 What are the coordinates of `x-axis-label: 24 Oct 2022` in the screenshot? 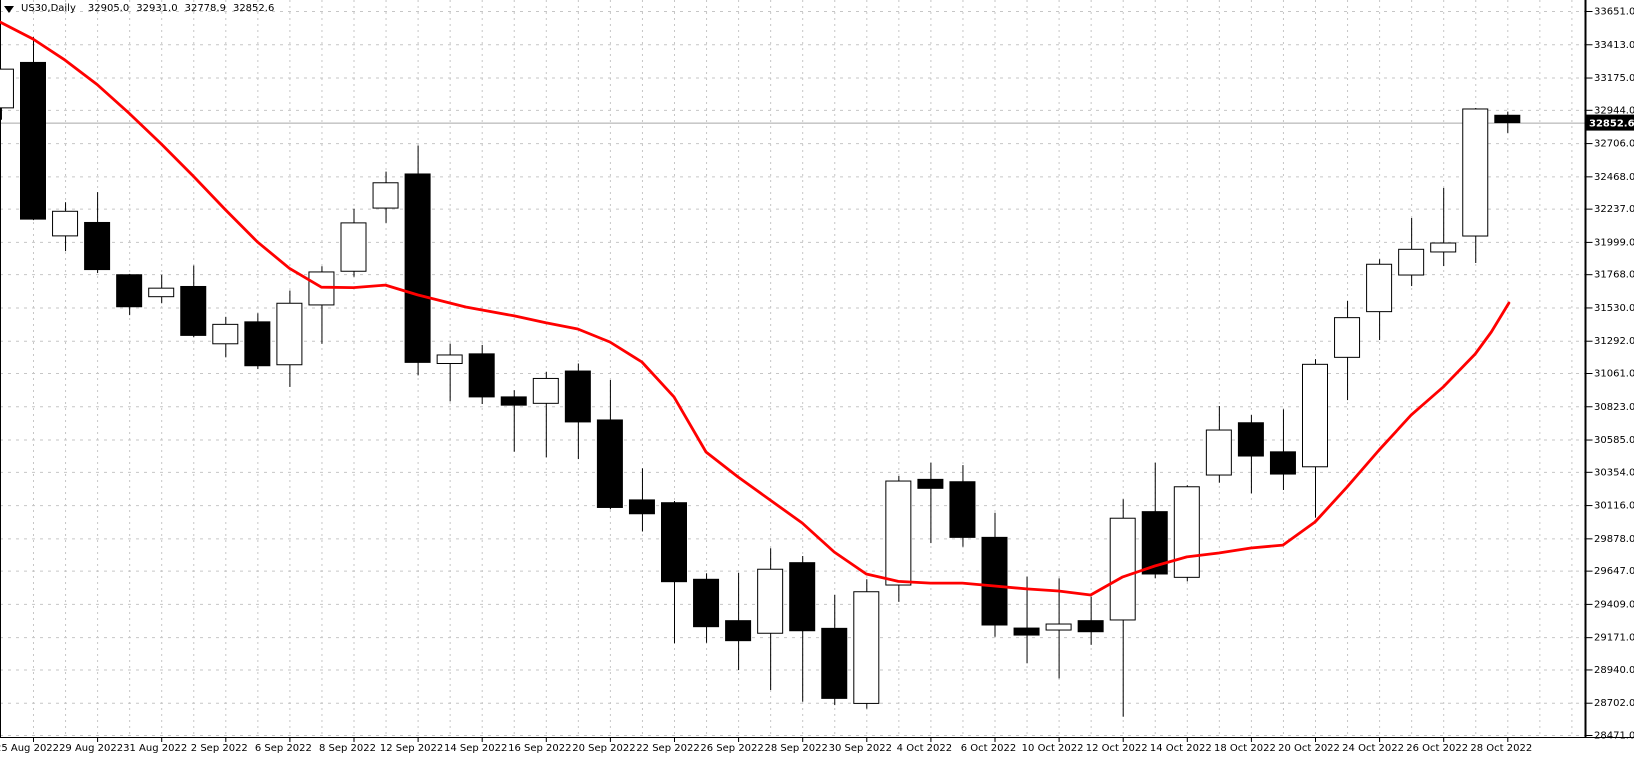 It's located at (1373, 748).